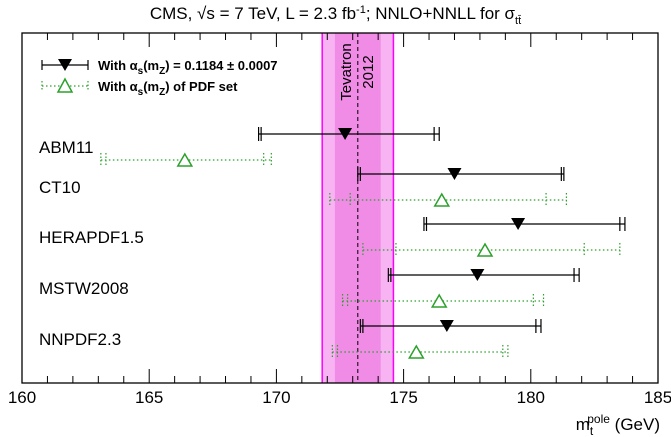 The image size is (671, 437). Describe the element at coordinates (80, 339) in the screenshot. I see `category-label: NNPDF2.3` at that location.